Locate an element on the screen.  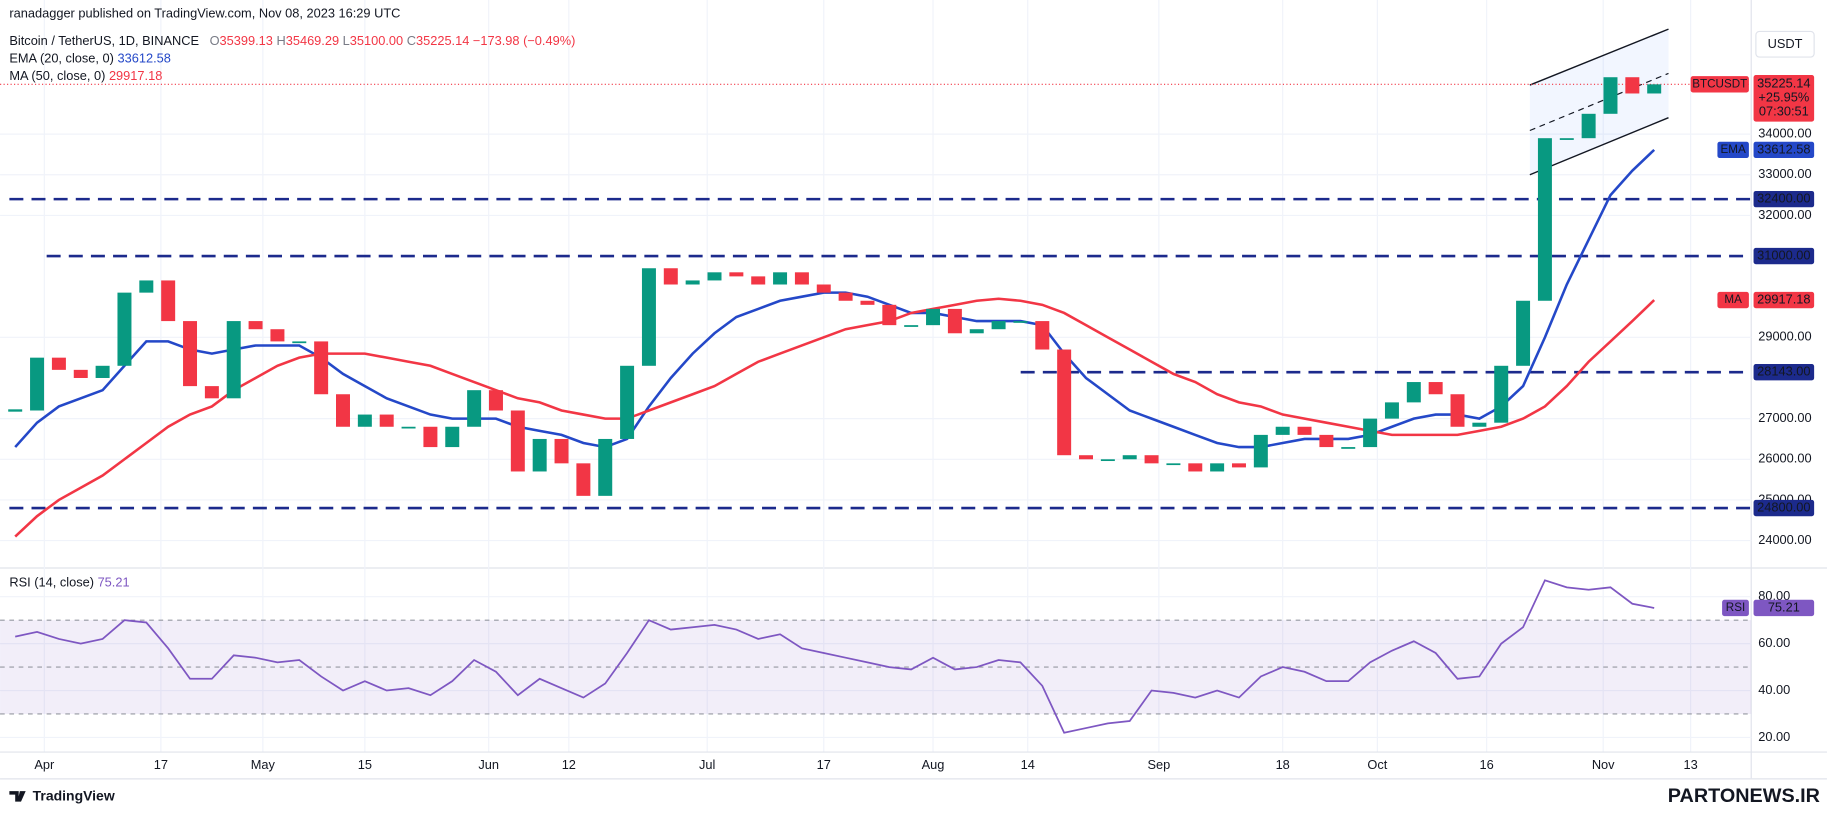
x-tick-label: Jul is located at coordinates (707, 764).